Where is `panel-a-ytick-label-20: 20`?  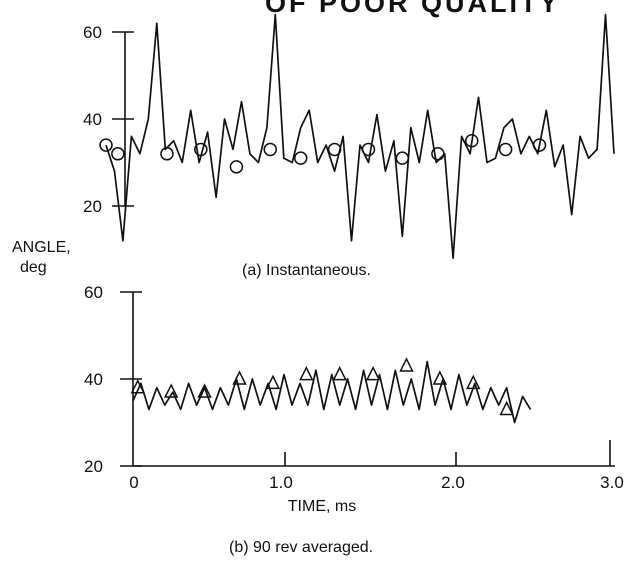
panel-a-ytick-label-20: 20 is located at coordinates (92, 206).